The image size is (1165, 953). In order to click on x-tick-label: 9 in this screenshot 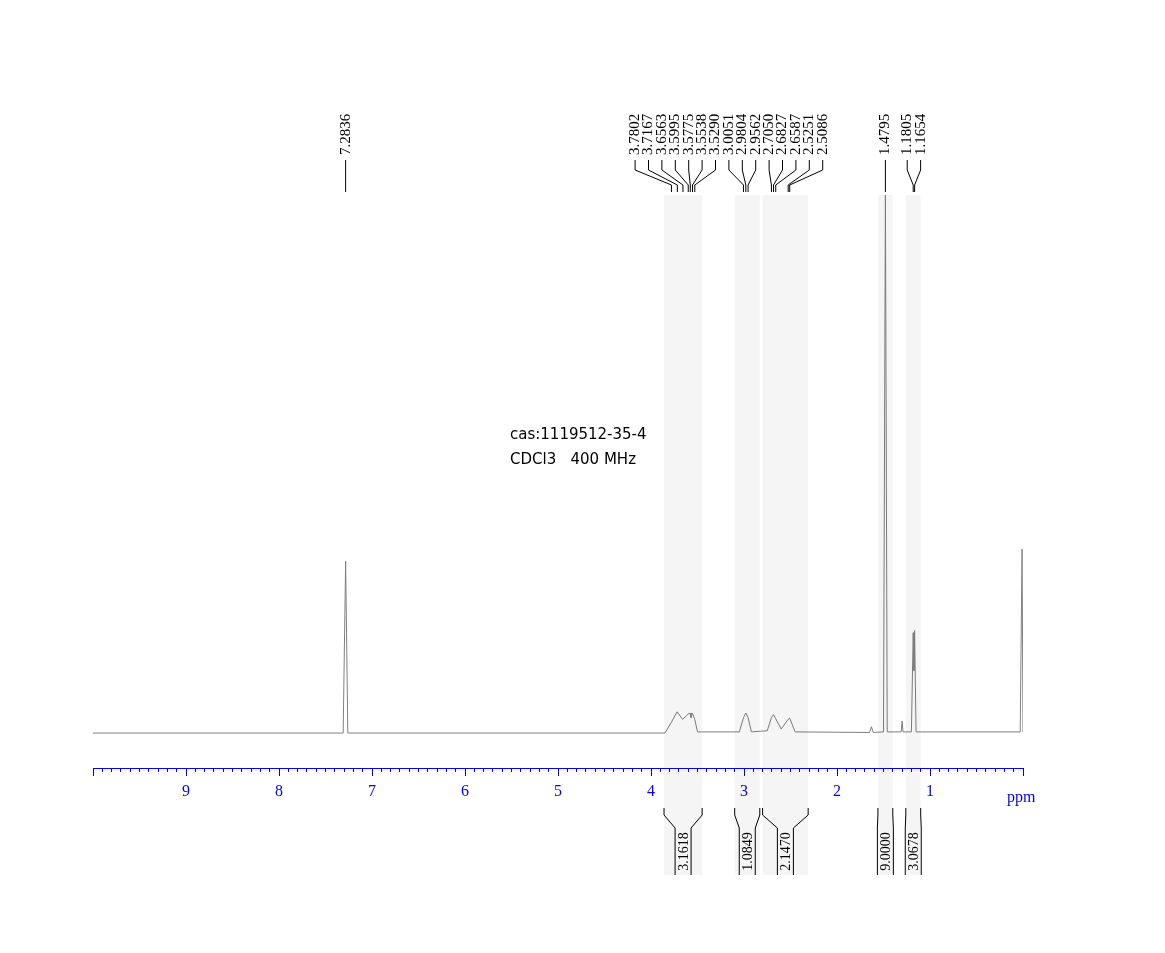, I will do `click(186, 790)`.